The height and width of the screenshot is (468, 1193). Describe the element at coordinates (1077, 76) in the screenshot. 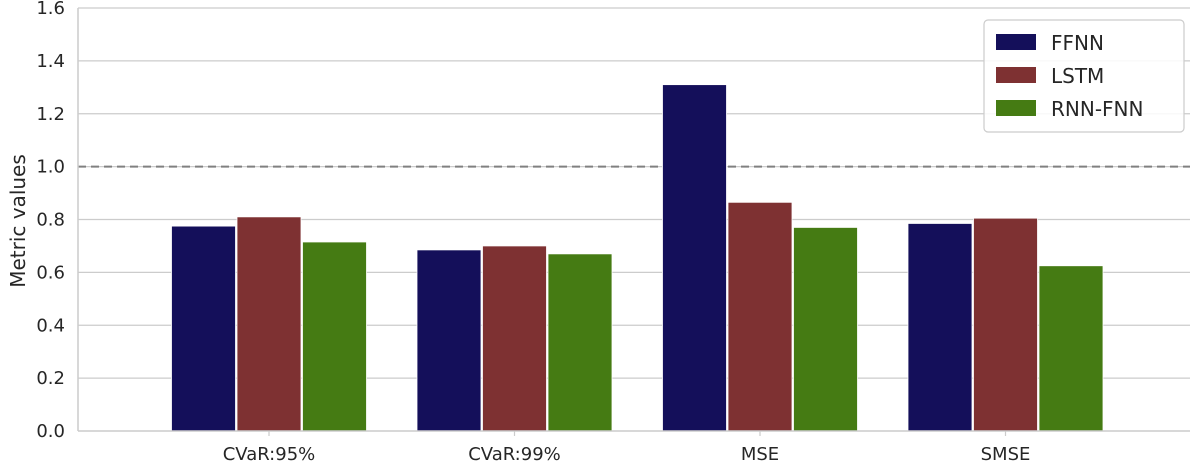

I see `legend-label: LSTM` at that location.